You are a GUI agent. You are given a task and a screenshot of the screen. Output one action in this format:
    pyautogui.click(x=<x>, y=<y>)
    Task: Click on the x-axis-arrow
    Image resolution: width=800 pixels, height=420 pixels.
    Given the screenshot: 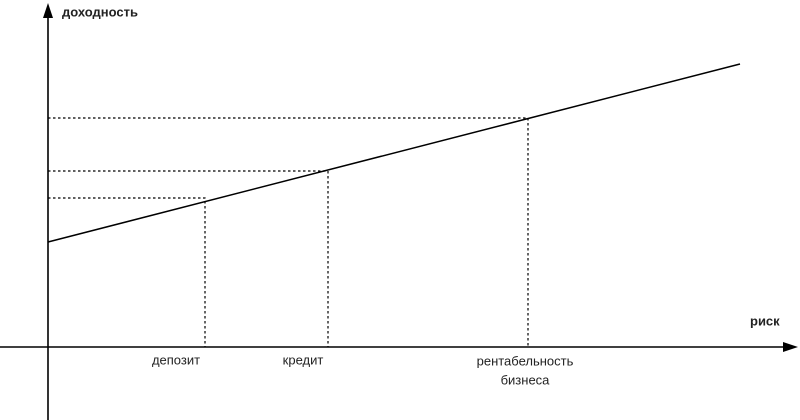 What is the action you would take?
    pyautogui.click(x=790, y=347)
    